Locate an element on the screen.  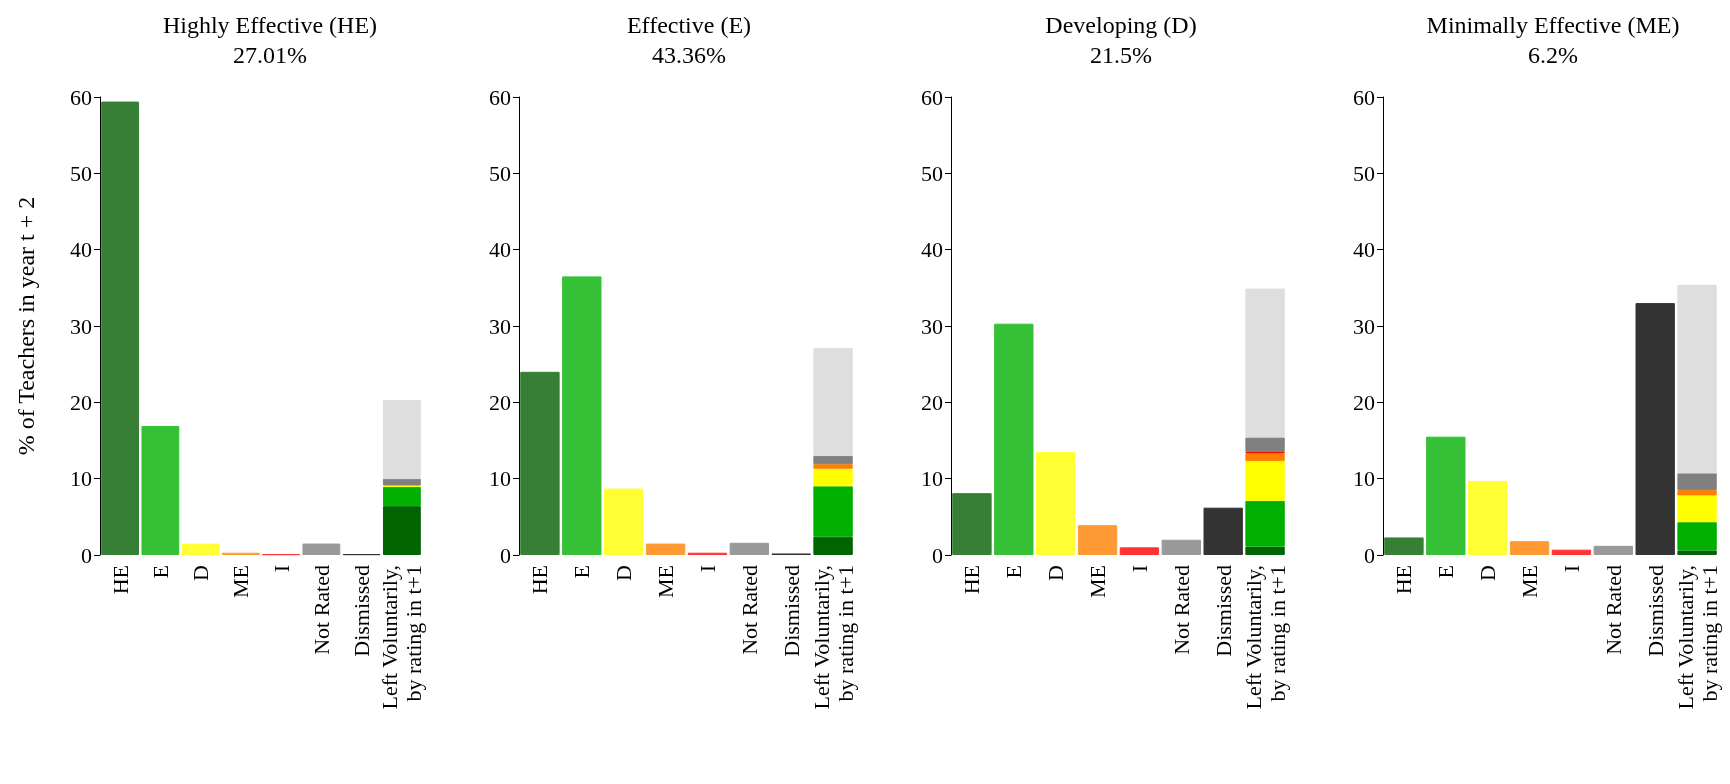
chart-title: Effective (E) is located at coordinates (689, 25).